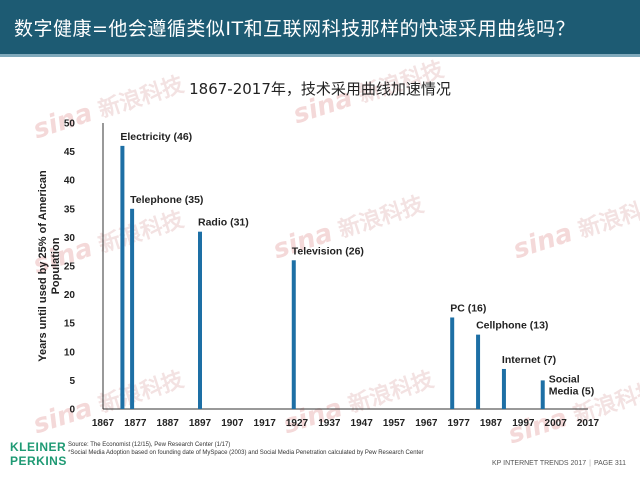 The width and height of the screenshot is (640, 482). Describe the element at coordinates (72, 410) in the screenshot. I see `y-tick-label: 0` at that location.